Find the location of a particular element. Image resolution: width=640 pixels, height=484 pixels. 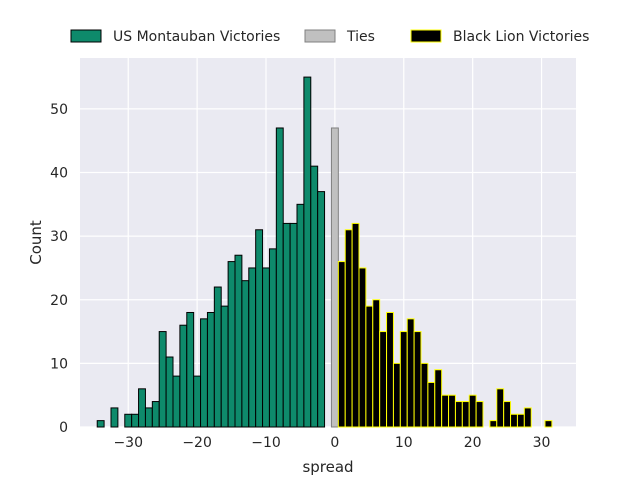

y-tick-label: 30 is located at coordinates (59, 237).